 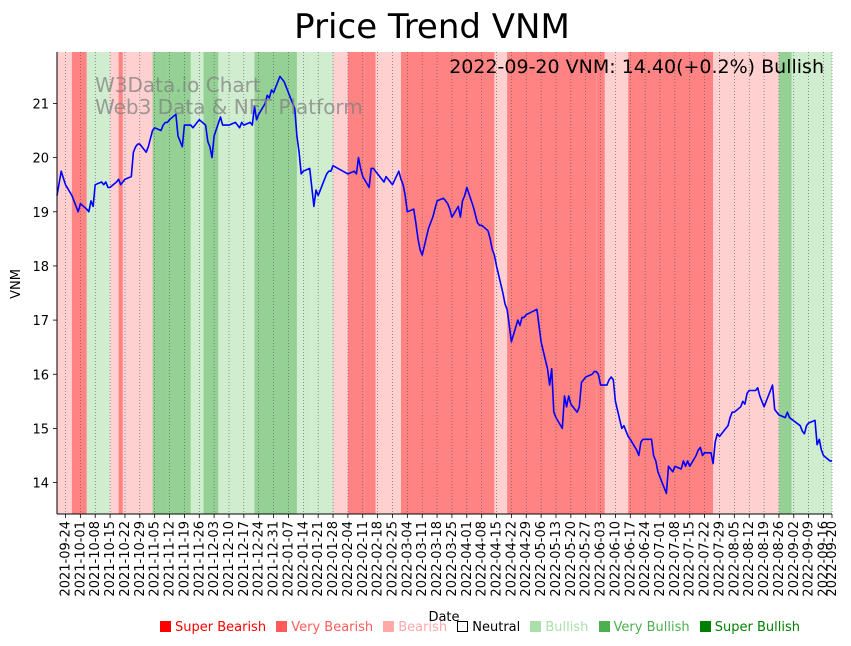 What do you see at coordinates (651, 627) in the screenshot?
I see `legend-label: Very Bullish` at bounding box center [651, 627].